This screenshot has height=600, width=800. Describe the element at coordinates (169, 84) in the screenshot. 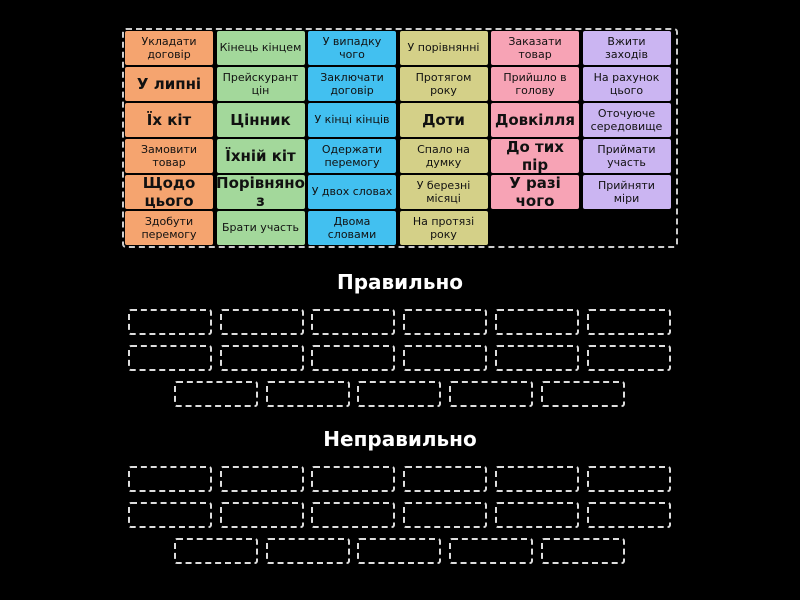

I see `word-tile: У липні` at that location.